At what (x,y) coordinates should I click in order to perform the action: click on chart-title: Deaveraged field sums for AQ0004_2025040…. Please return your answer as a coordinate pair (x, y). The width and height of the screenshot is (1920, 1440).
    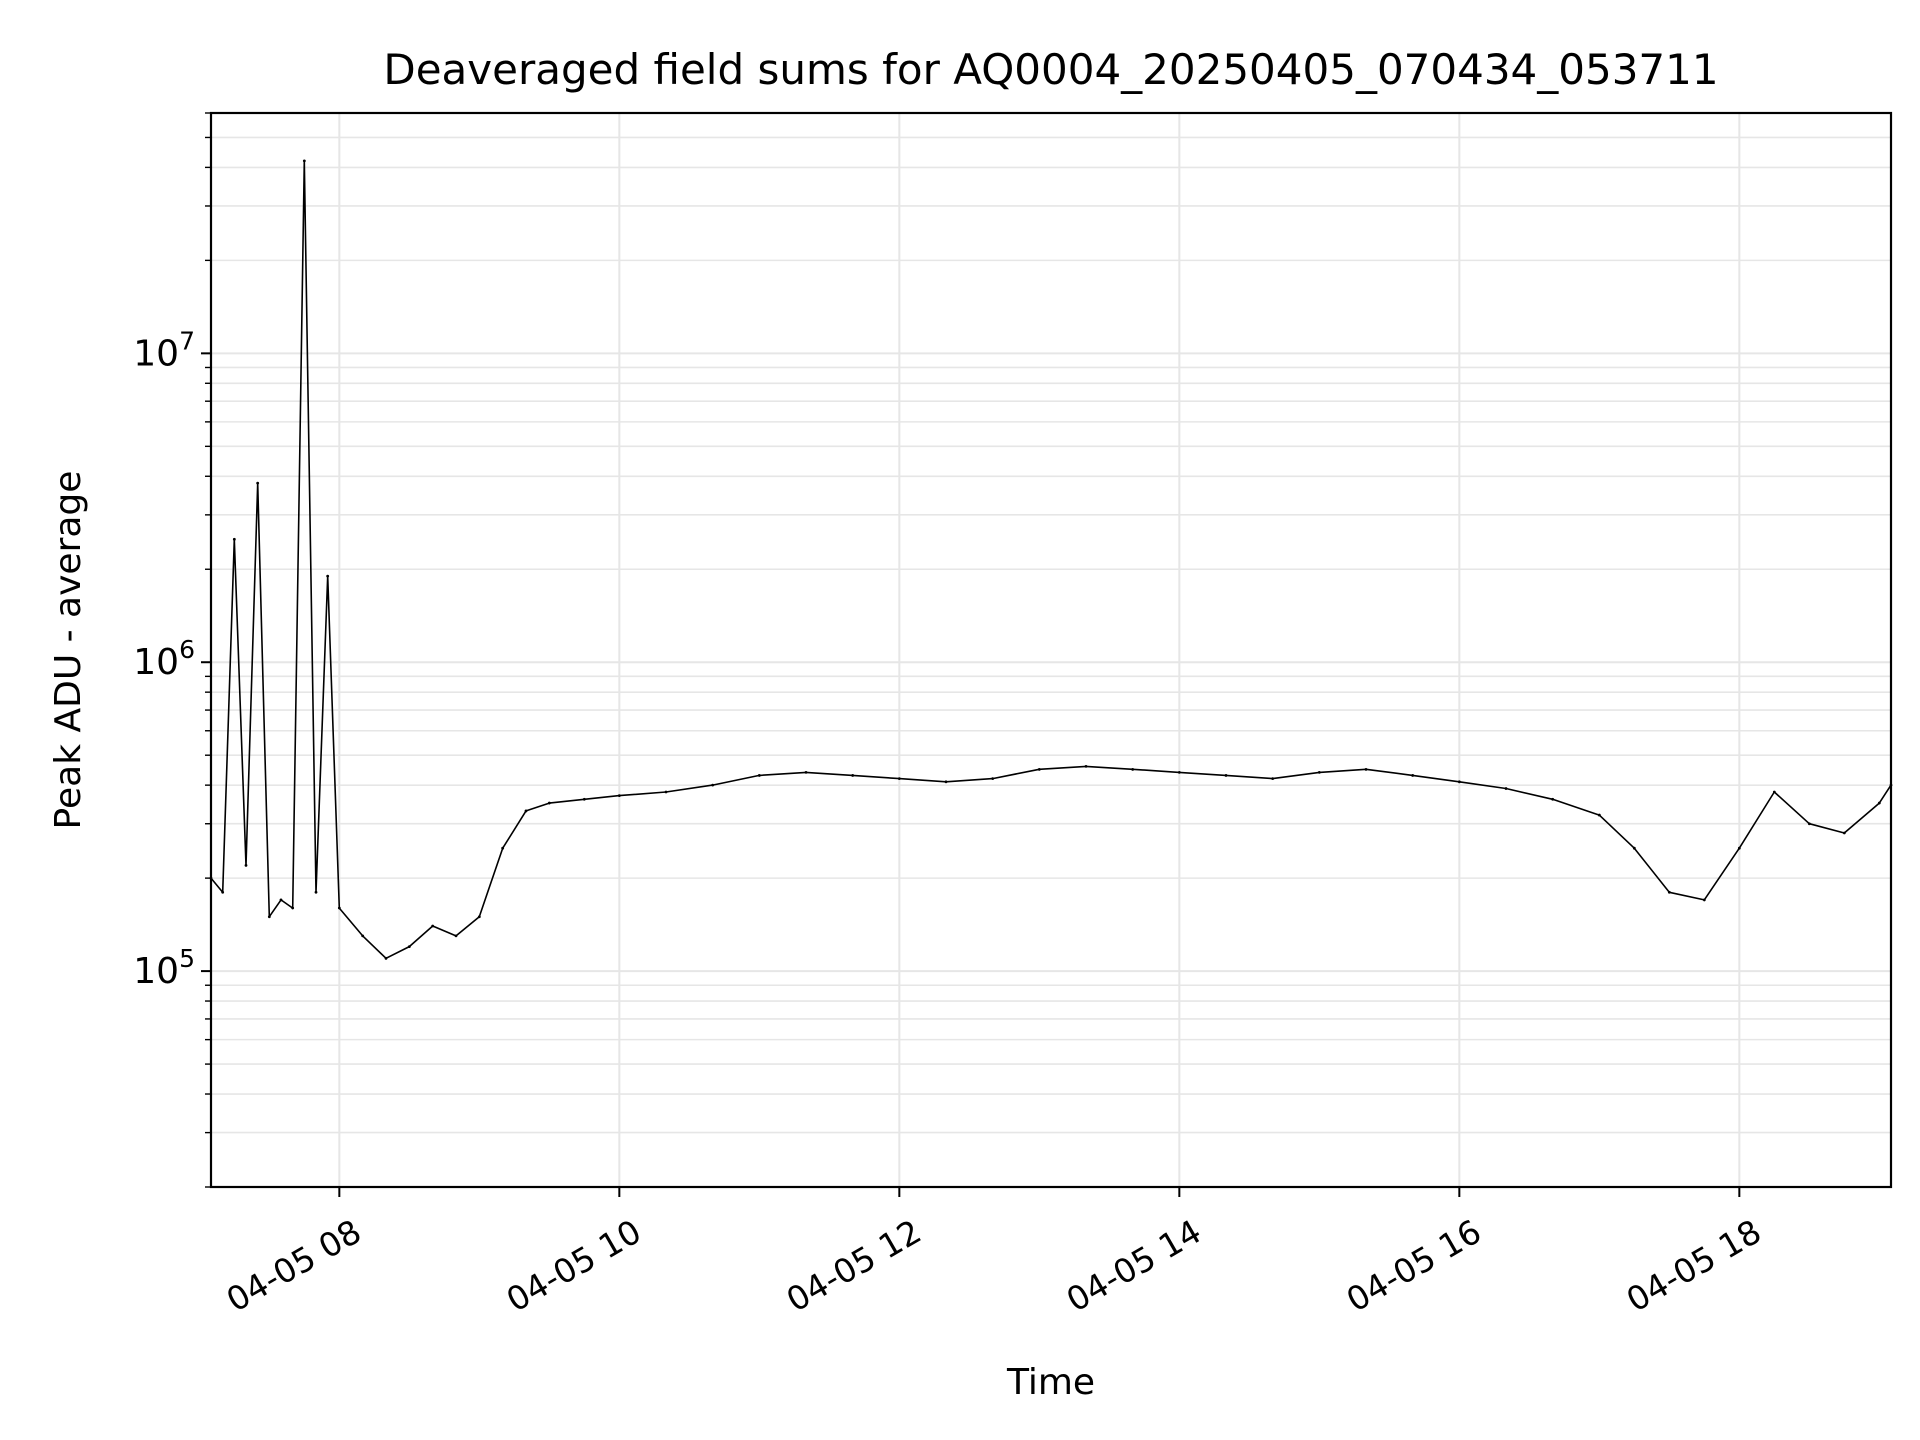
    Looking at the image, I should click on (1050, 69).